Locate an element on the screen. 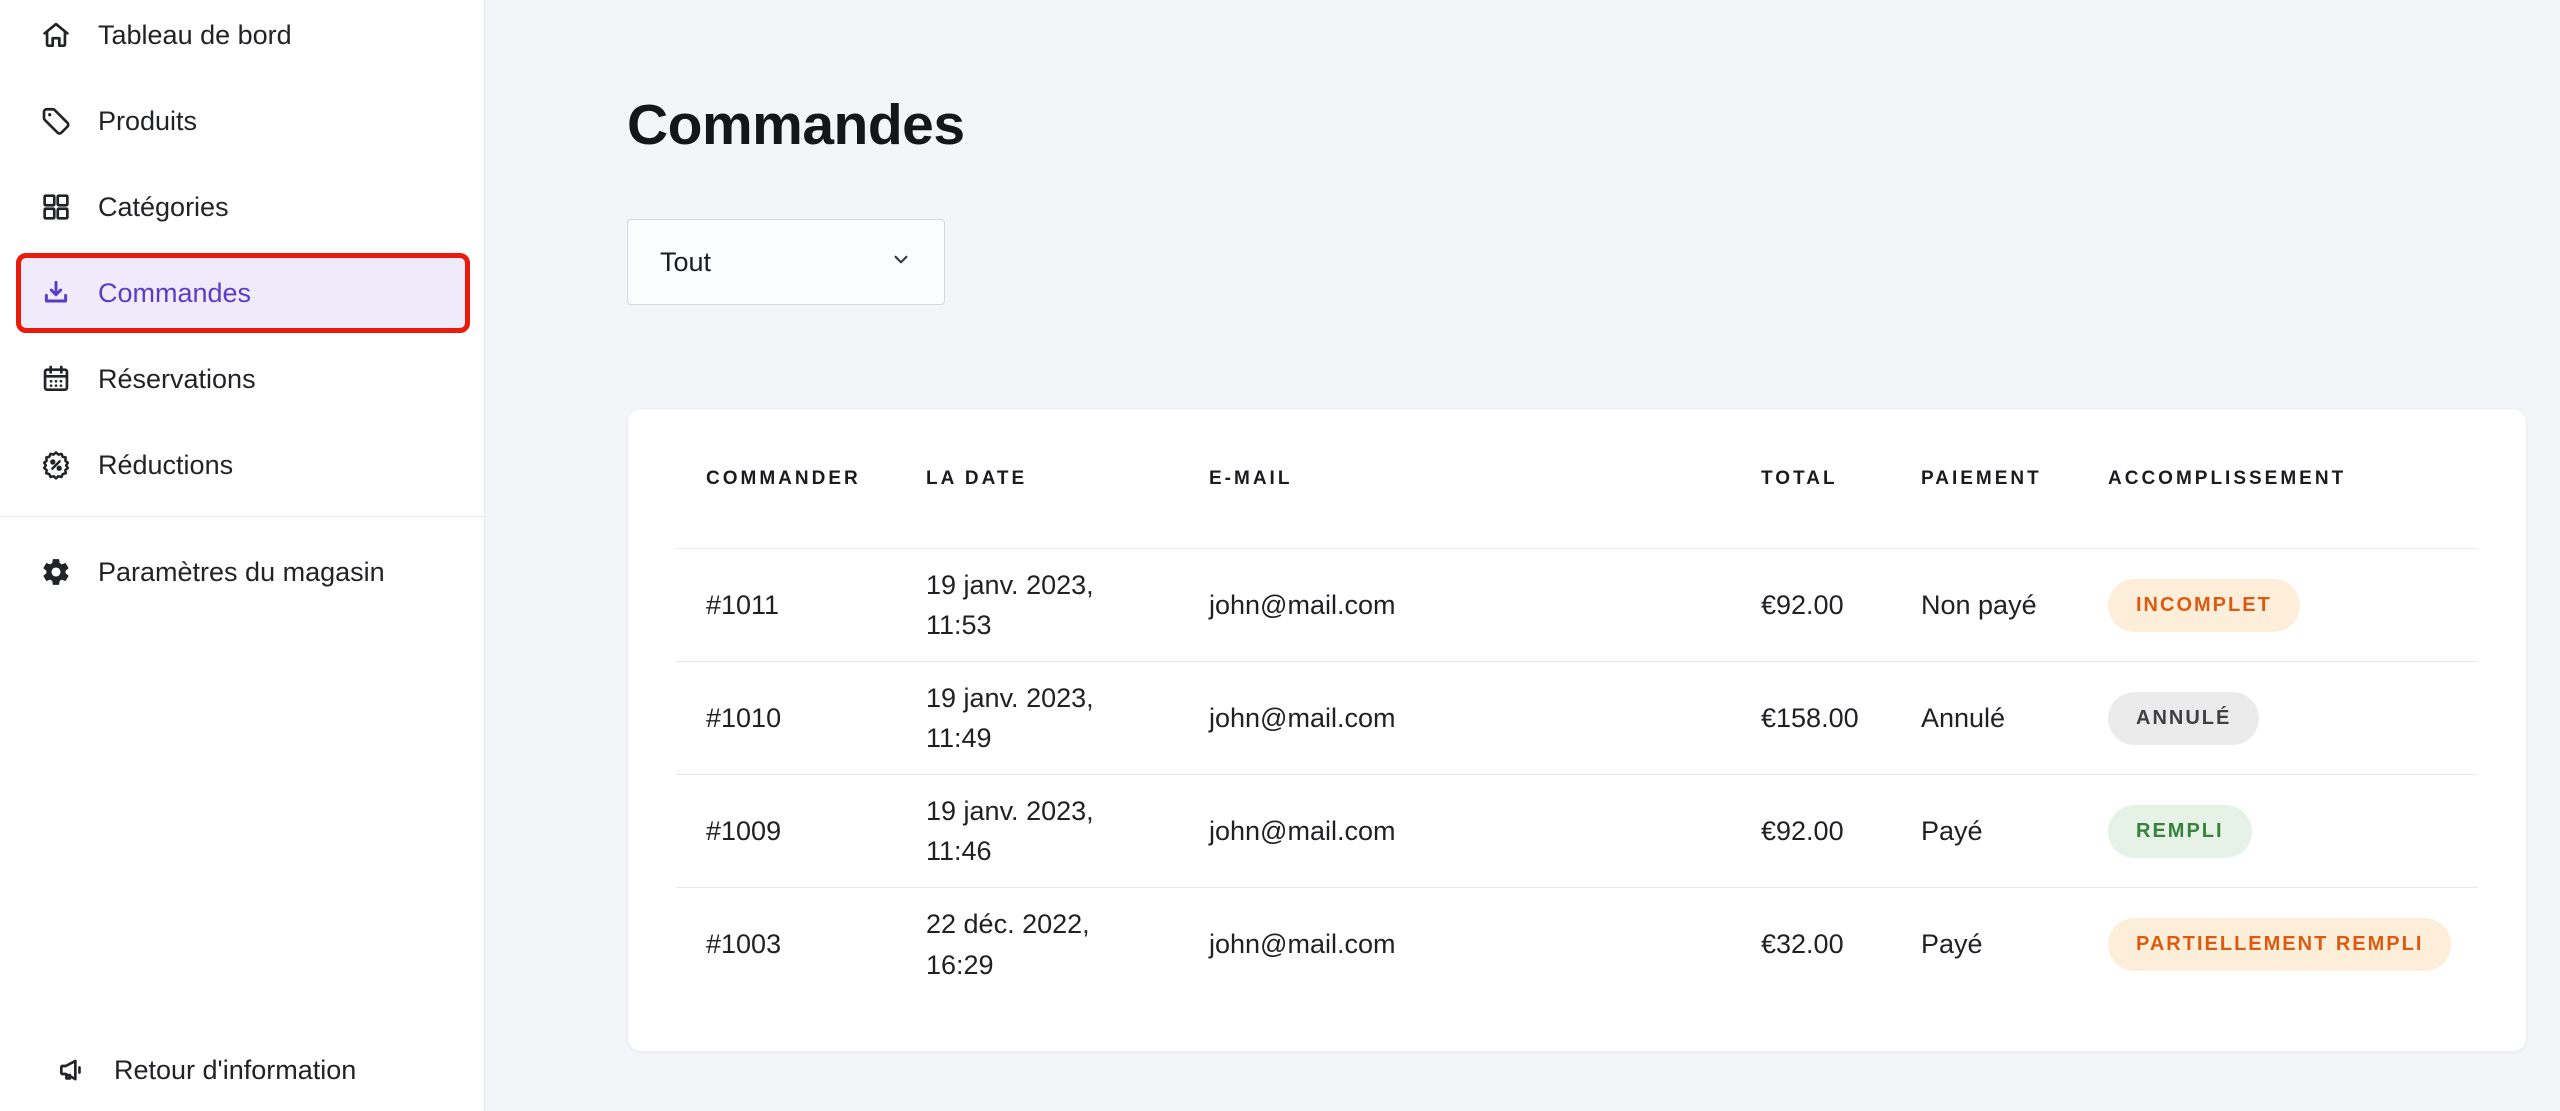 The image size is (2560, 1111). sidebar-item-categories: Catégories is located at coordinates (243, 207).